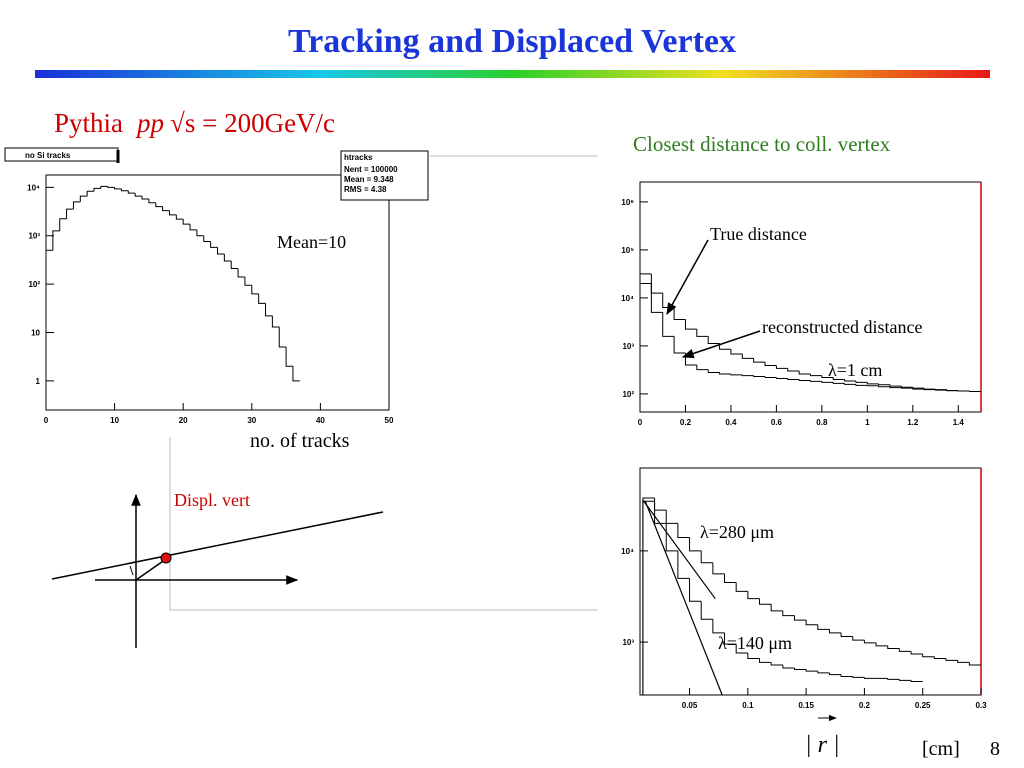 The width and height of the screenshot is (1024, 768). What do you see at coordinates (627, 202) in the screenshot?
I see `y-tick-label: 10⁶` at bounding box center [627, 202].